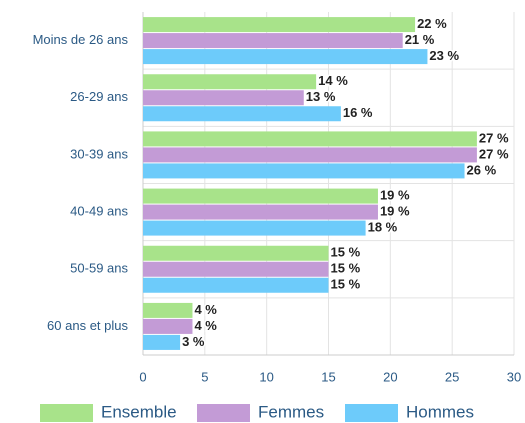 The height and width of the screenshot is (423, 525). Describe the element at coordinates (358, 112) in the screenshot. I see `data-label: 16 %` at that location.